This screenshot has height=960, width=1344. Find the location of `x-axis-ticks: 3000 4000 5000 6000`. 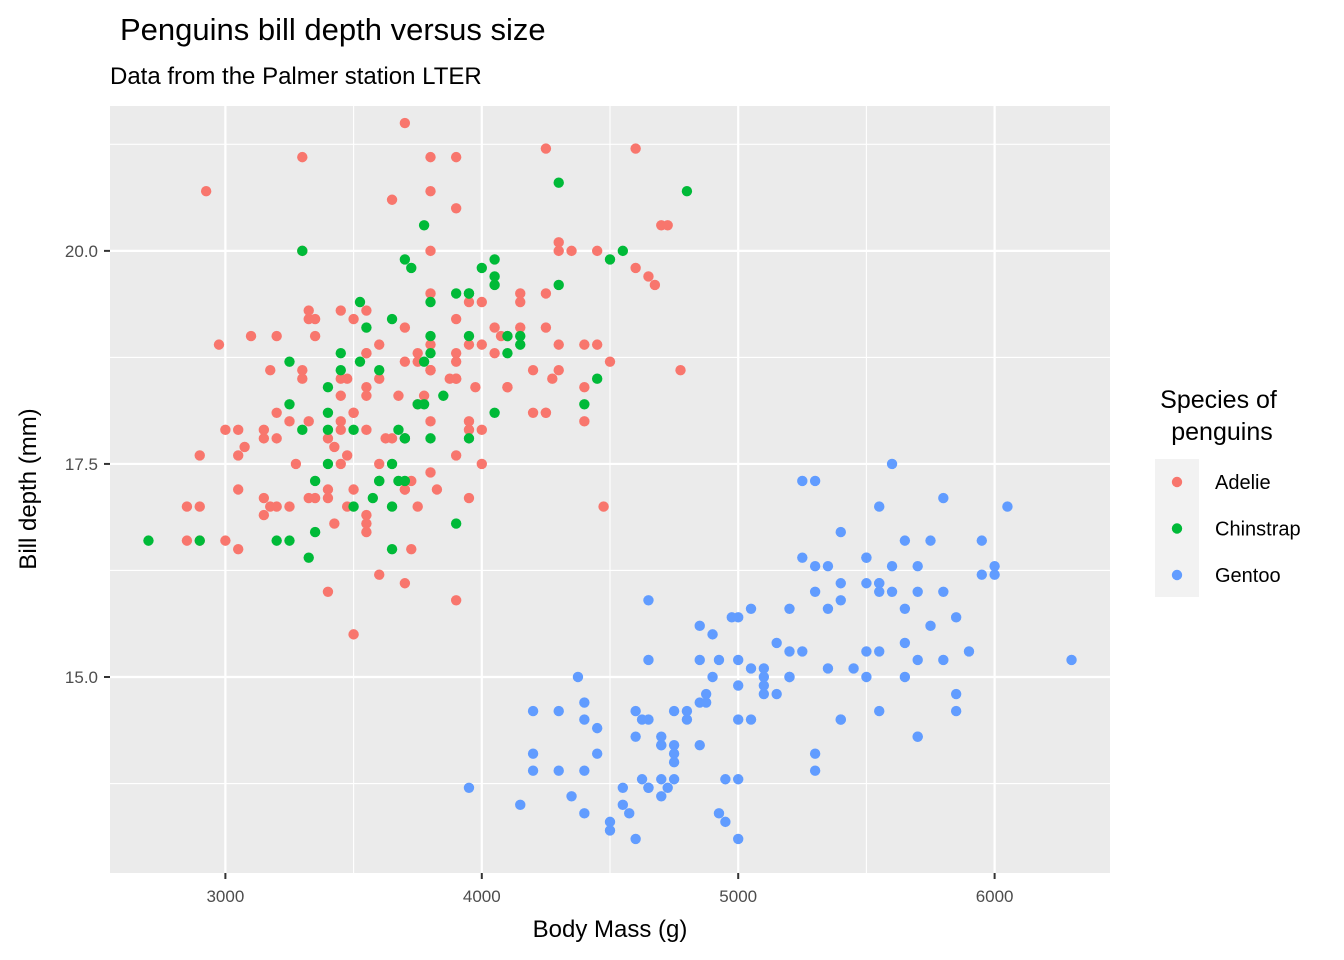

x-axis-ticks: 3000 4000 5000 6000 is located at coordinates (610, 889).